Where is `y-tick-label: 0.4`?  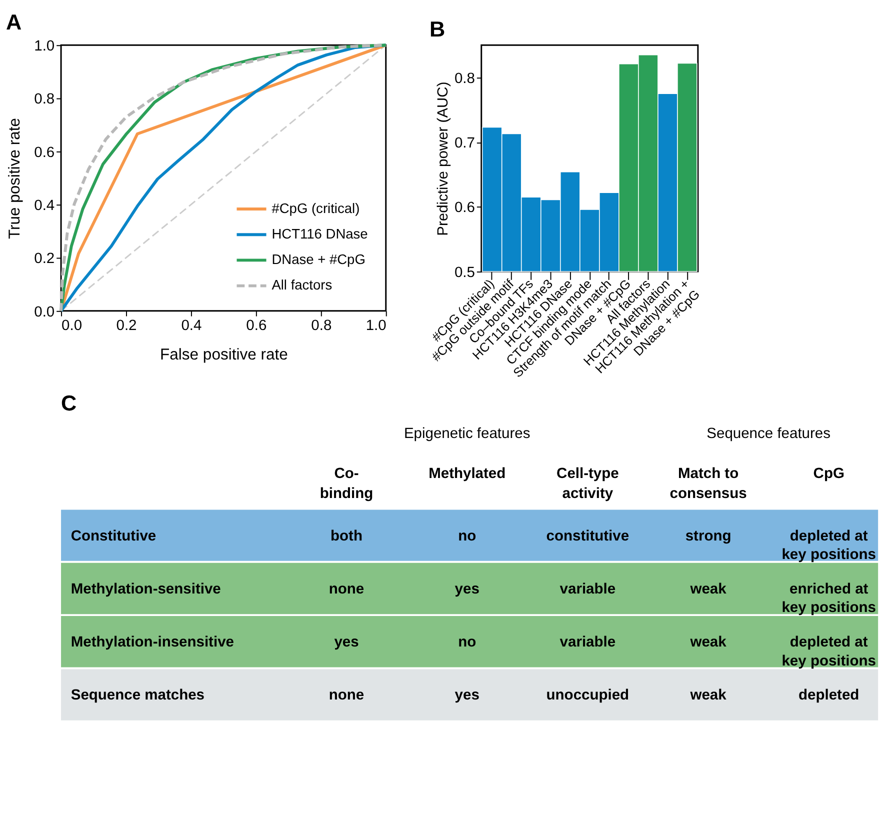
y-tick-label: 0.4 is located at coordinates (44, 206).